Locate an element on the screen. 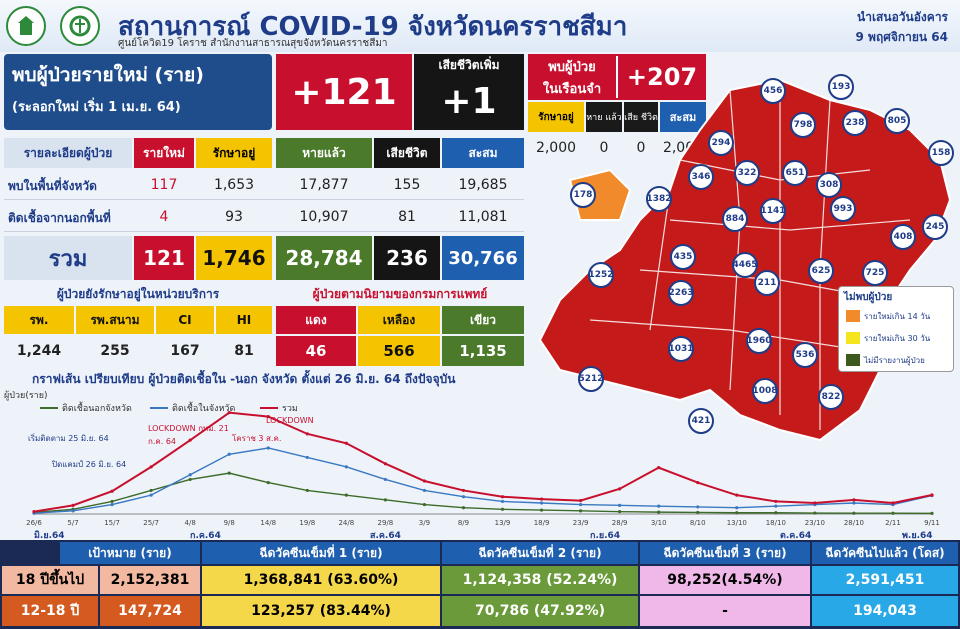 This screenshot has width=960, height=629. vaccine-header-target: เป้าหมาย (ราย) is located at coordinates (130, 553).